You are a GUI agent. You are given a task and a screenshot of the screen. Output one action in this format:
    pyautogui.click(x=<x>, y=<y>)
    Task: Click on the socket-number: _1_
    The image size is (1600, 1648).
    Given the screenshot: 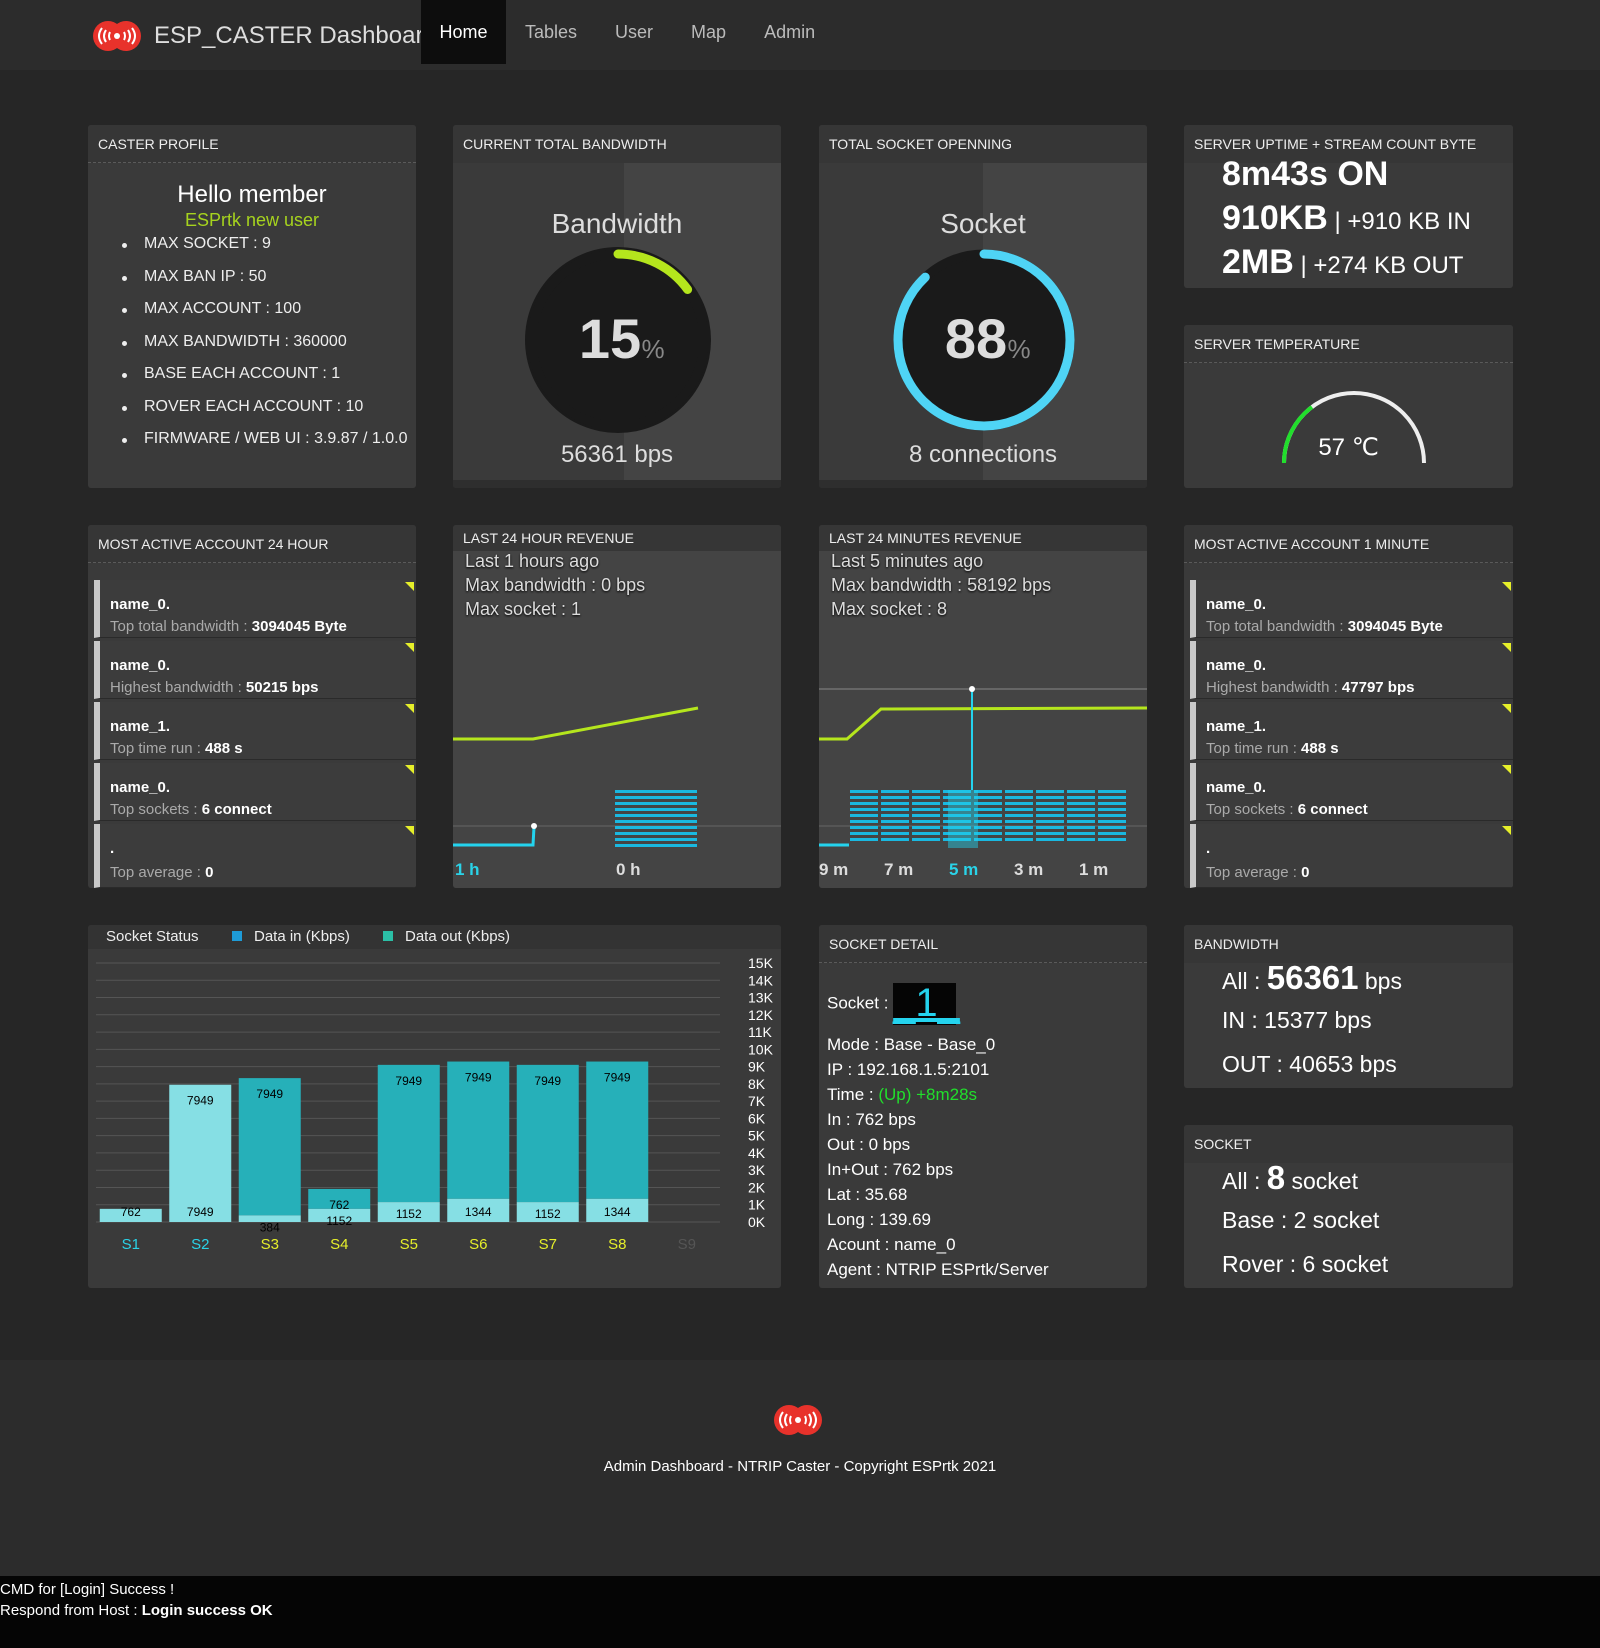 What is the action you would take?
    pyautogui.click(x=926, y=1003)
    